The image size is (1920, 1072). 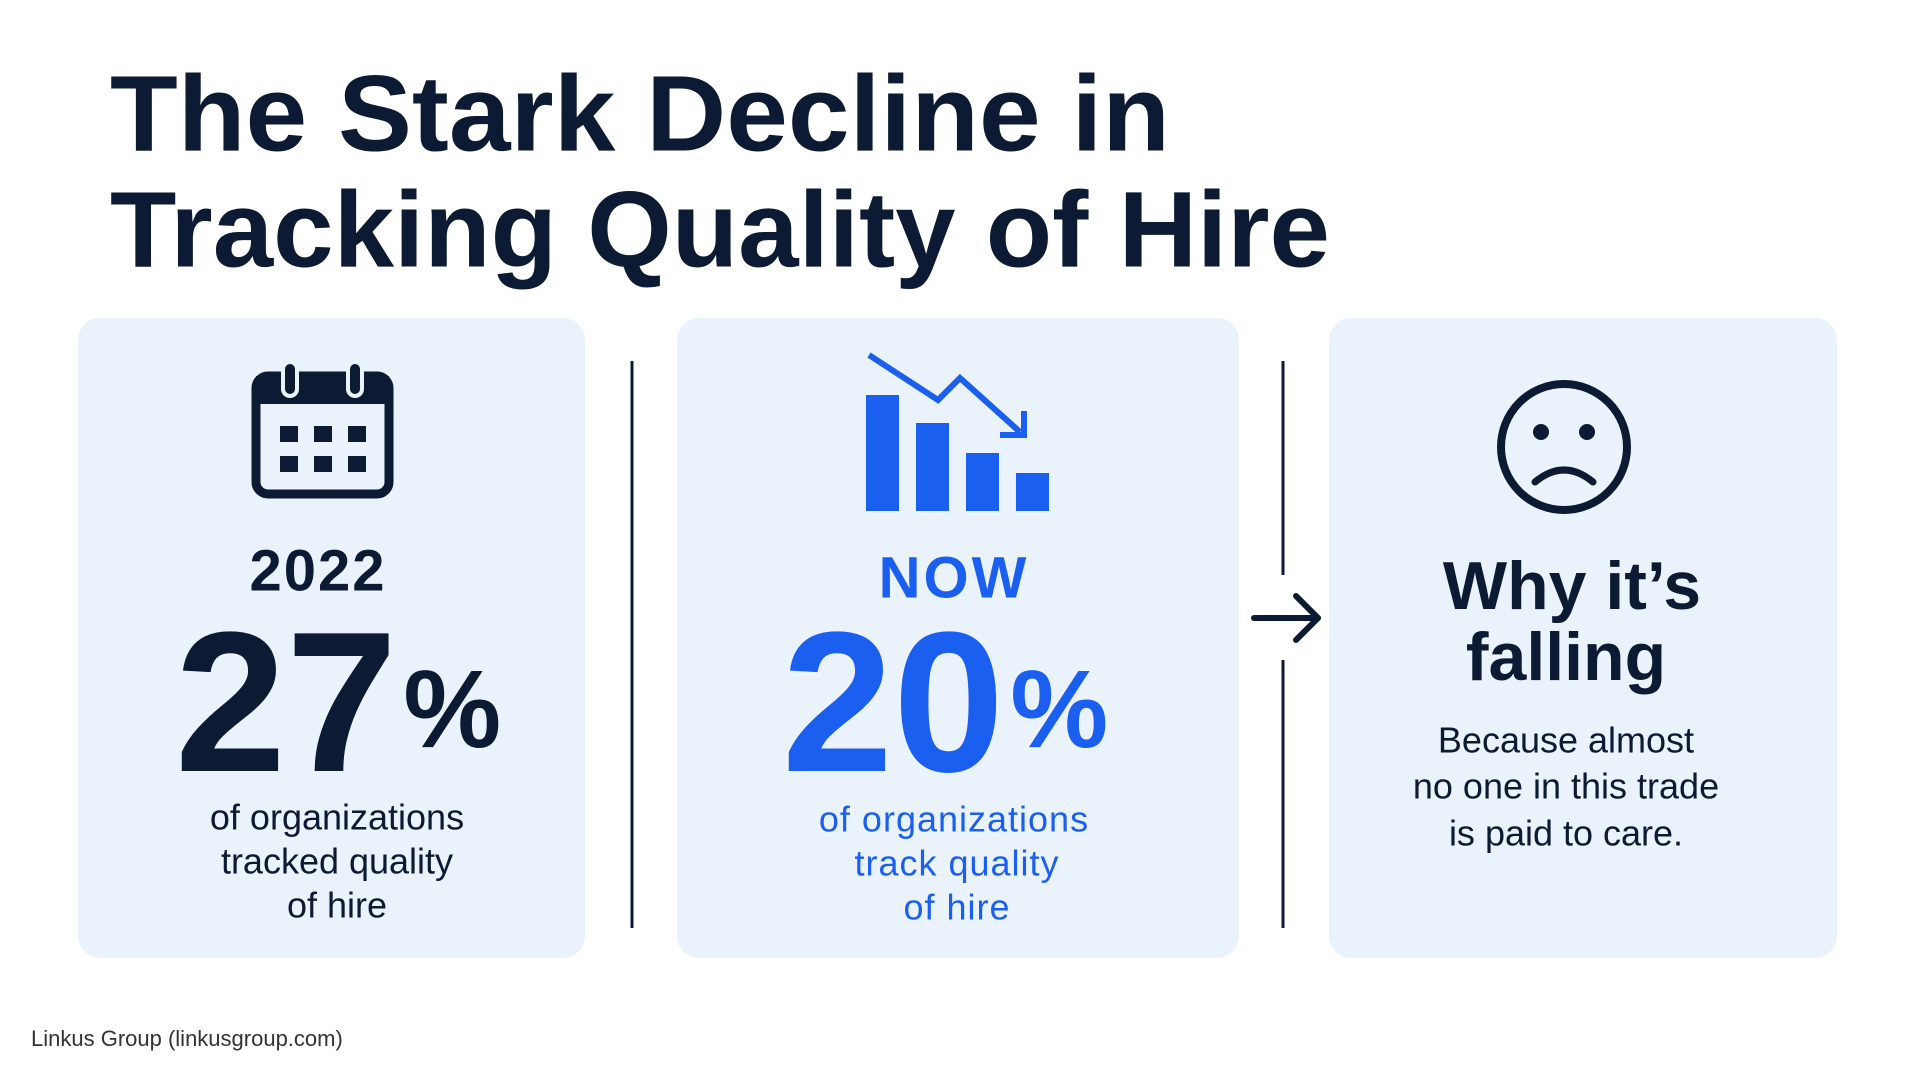 What do you see at coordinates (954, 577) in the screenshot?
I see `card-label: NOW` at bounding box center [954, 577].